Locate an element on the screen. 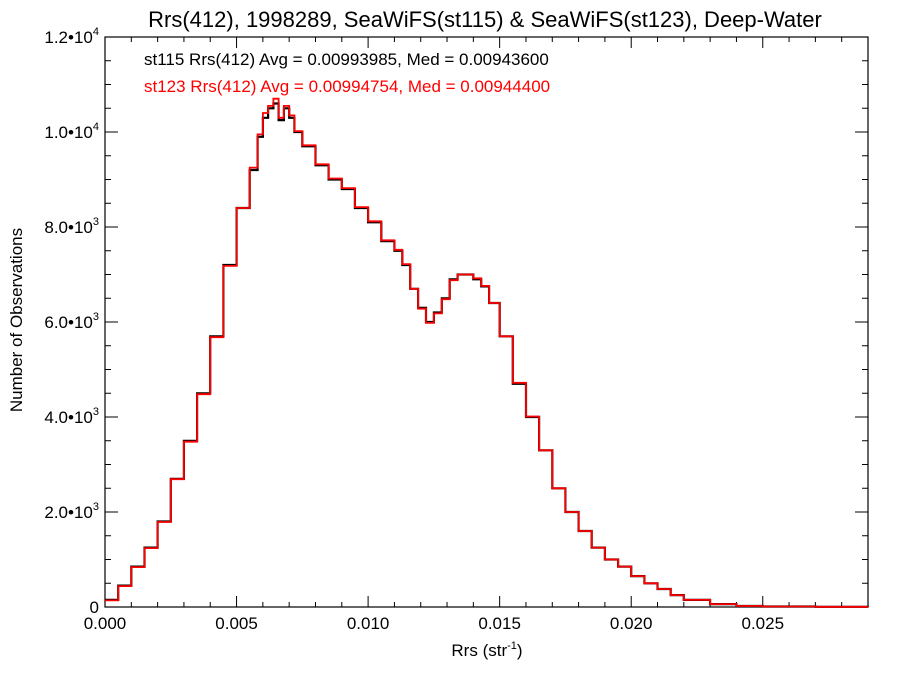 The image size is (900, 675). y-tick-label: 0 is located at coordinates (94, 607).